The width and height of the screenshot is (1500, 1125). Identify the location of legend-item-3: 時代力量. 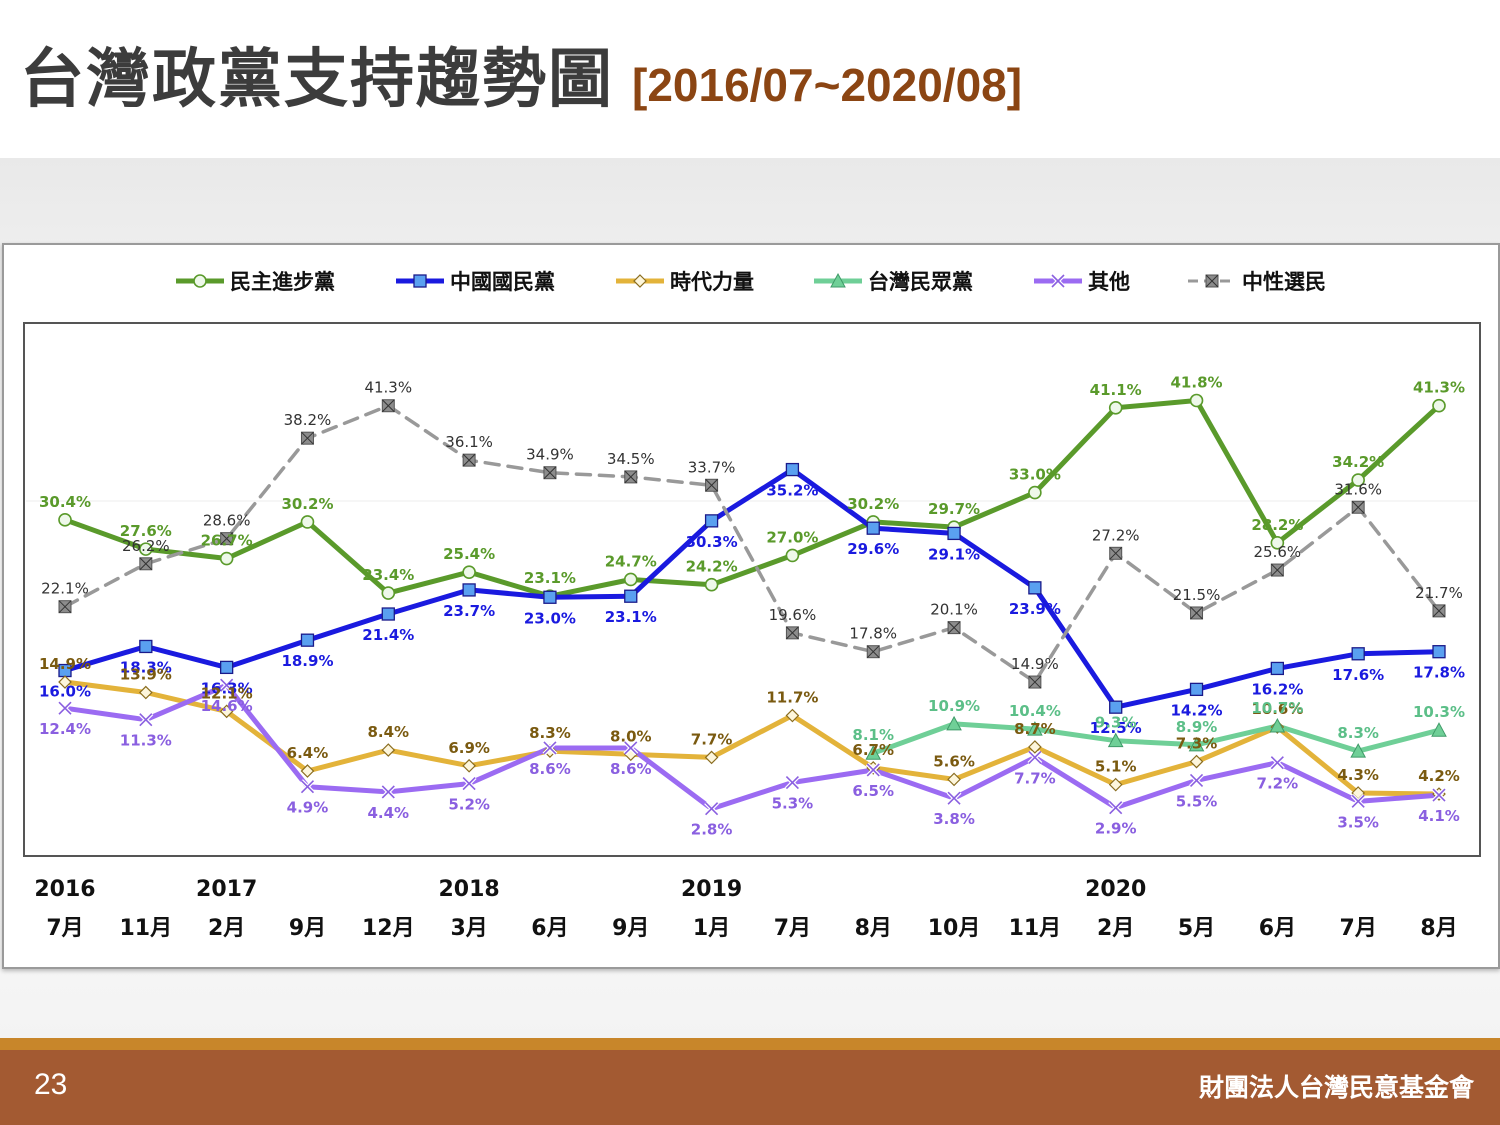
(685, 282).